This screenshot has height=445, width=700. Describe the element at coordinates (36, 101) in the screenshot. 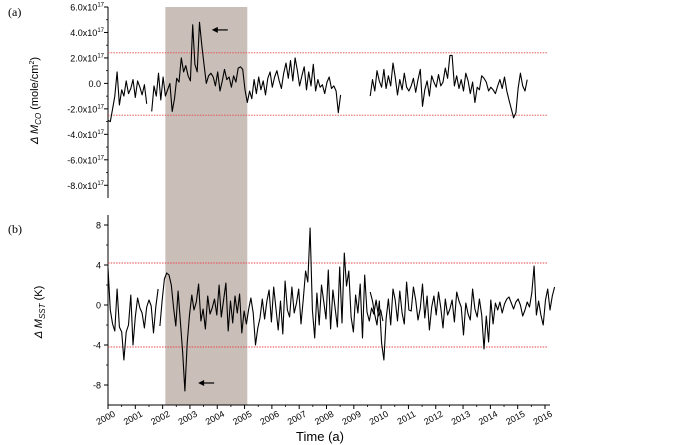

I see `panel-a-y-axis-title: Δ MCO (mole/cm2)` at that location.